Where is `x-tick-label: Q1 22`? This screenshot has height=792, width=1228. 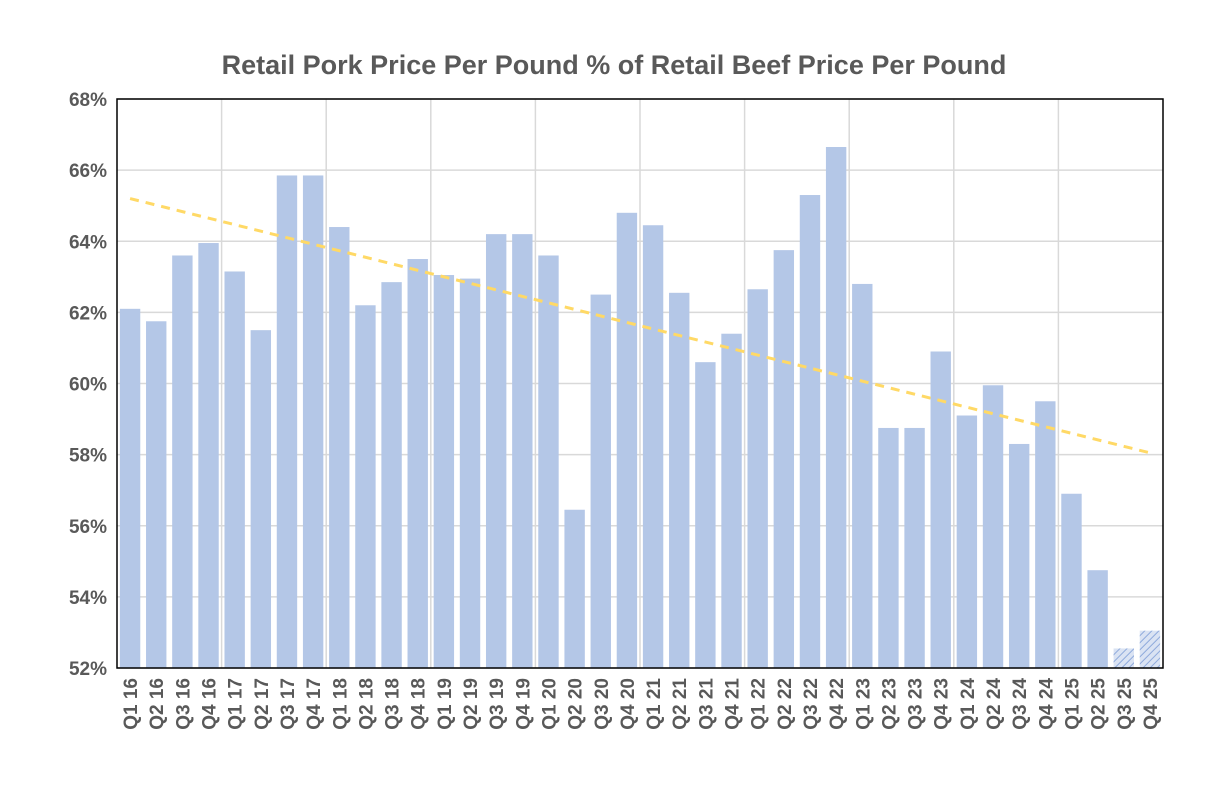
x-tick-label: Q1 22 is located at coordinates (759, 704).